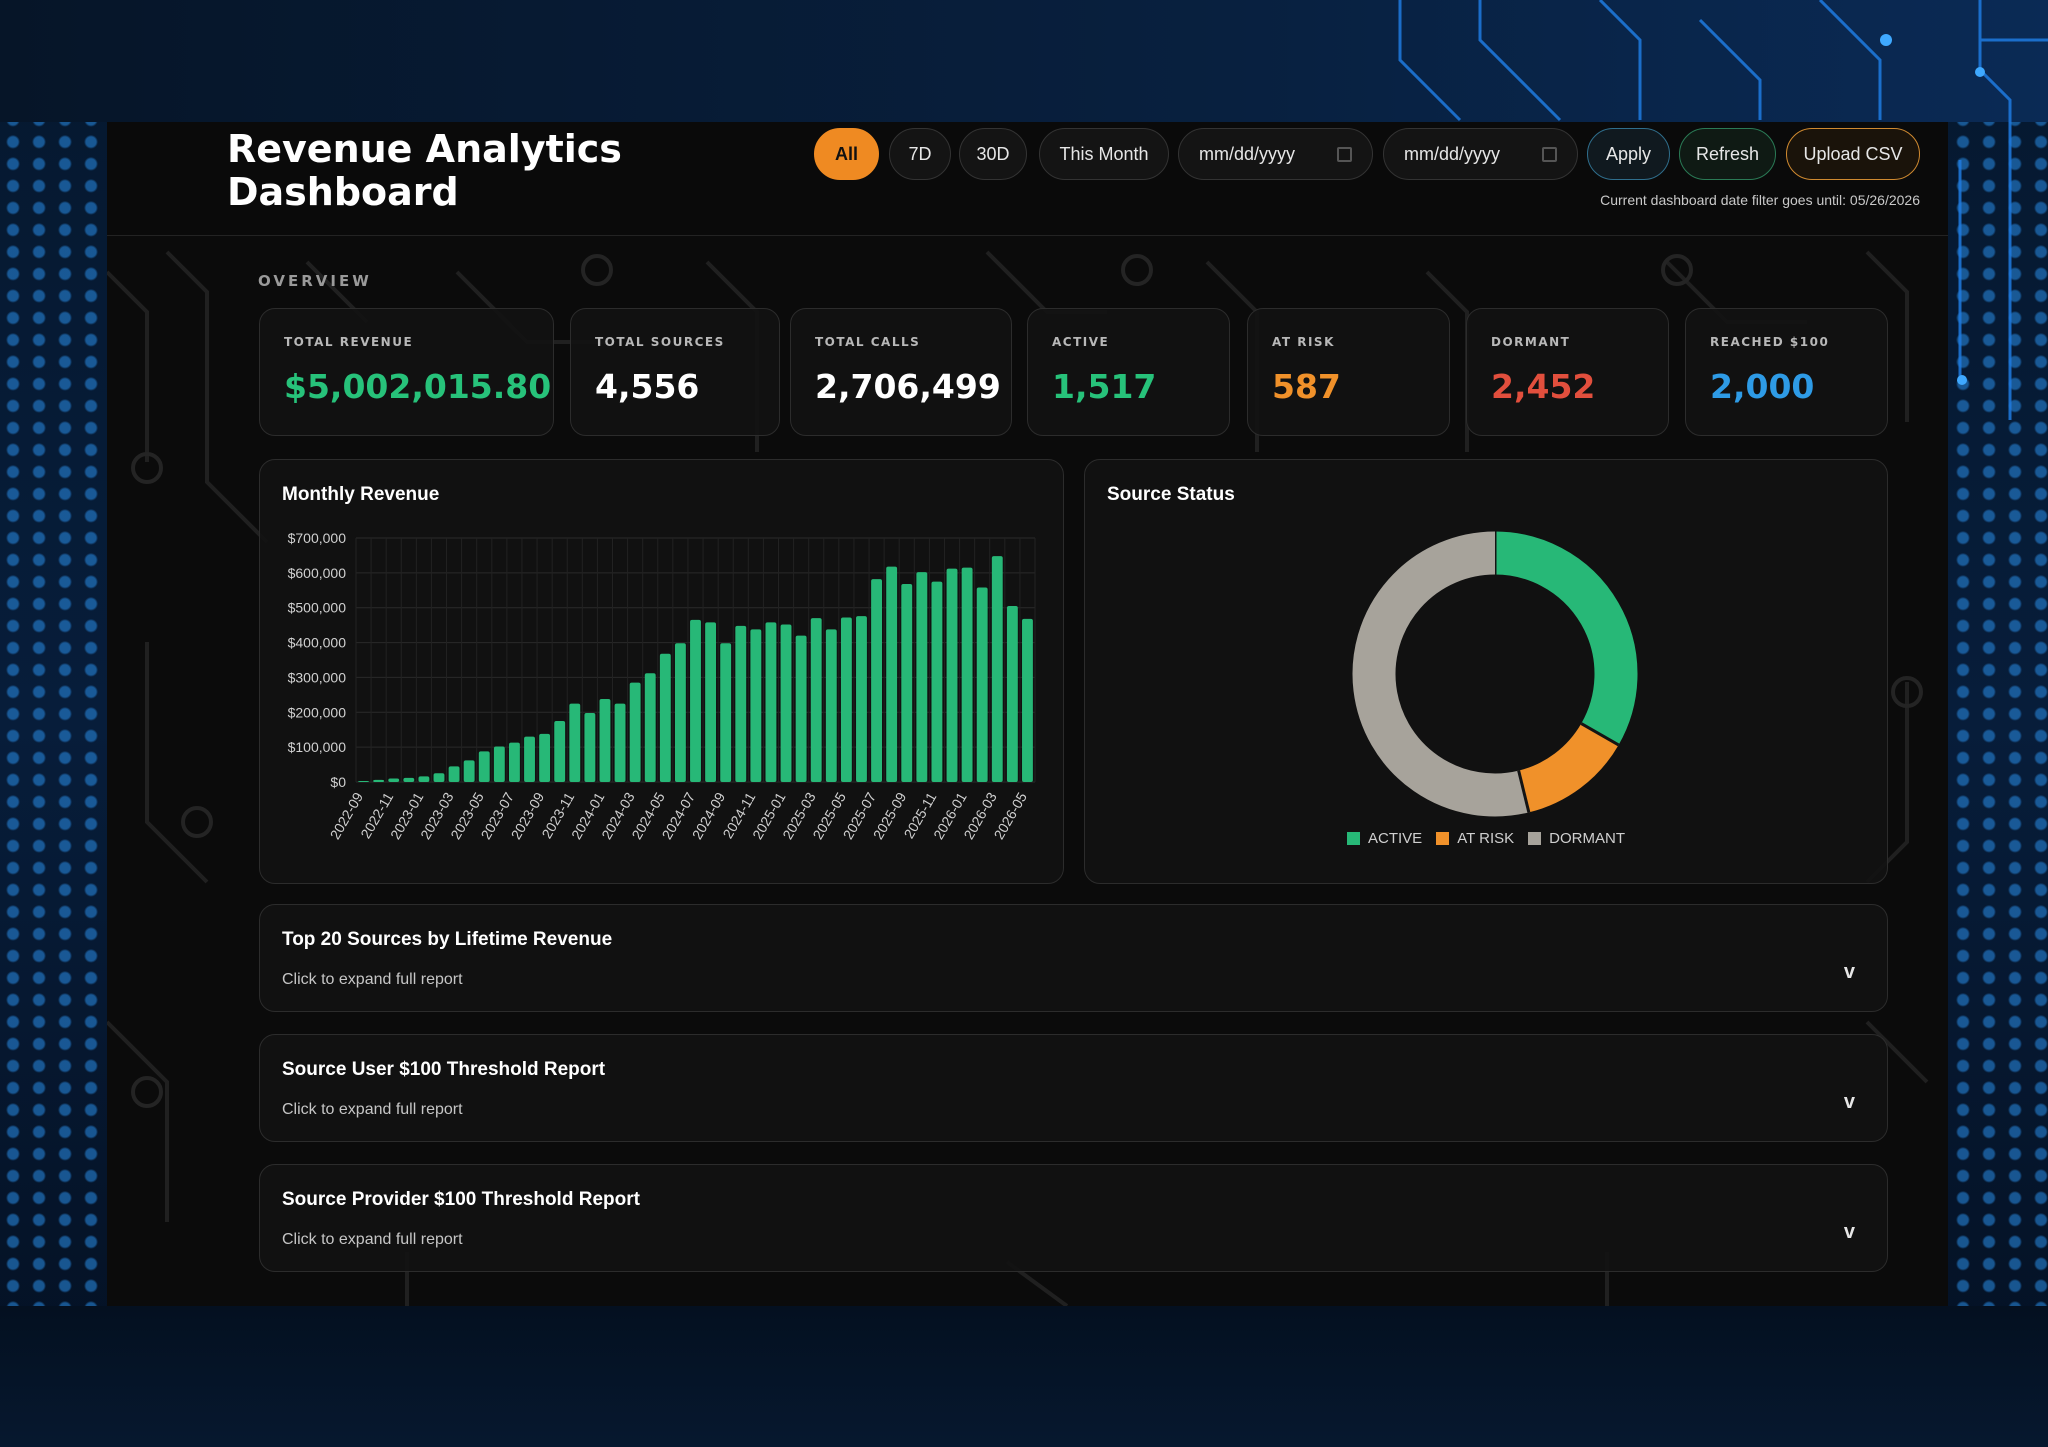 Image resolution: width=2048 pixels, height=1447 pixels. I want to click on filter-30d-button: 30D, so click(993, 154).